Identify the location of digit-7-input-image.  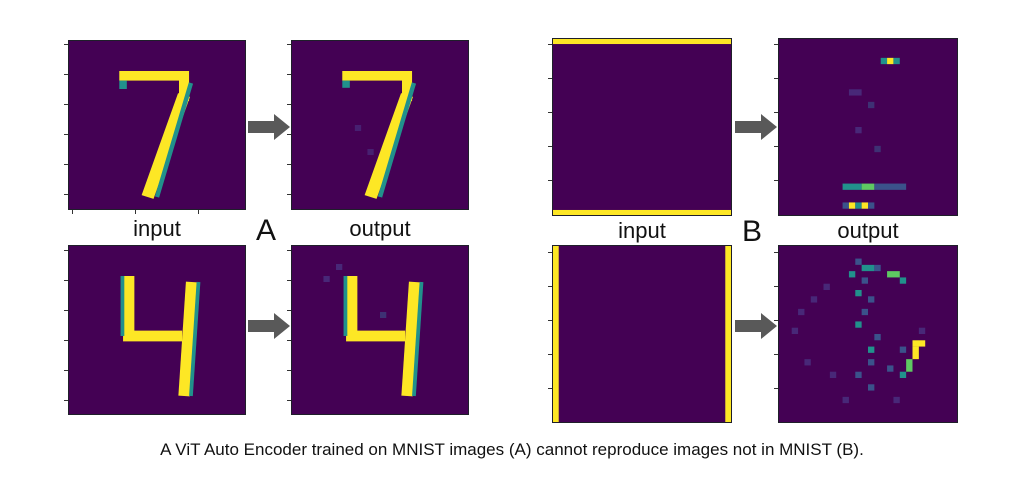
(156, 135).